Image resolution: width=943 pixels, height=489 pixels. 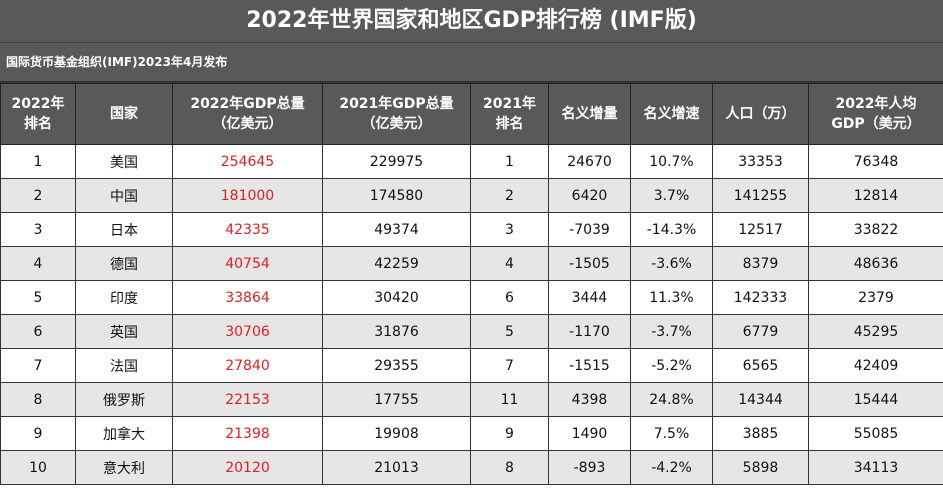 What do you see at coordinates (396, 114) in the screenshot?
I see `column-header: 2021年GDP总量 （亿美元）` at bounding box center [396, 114].